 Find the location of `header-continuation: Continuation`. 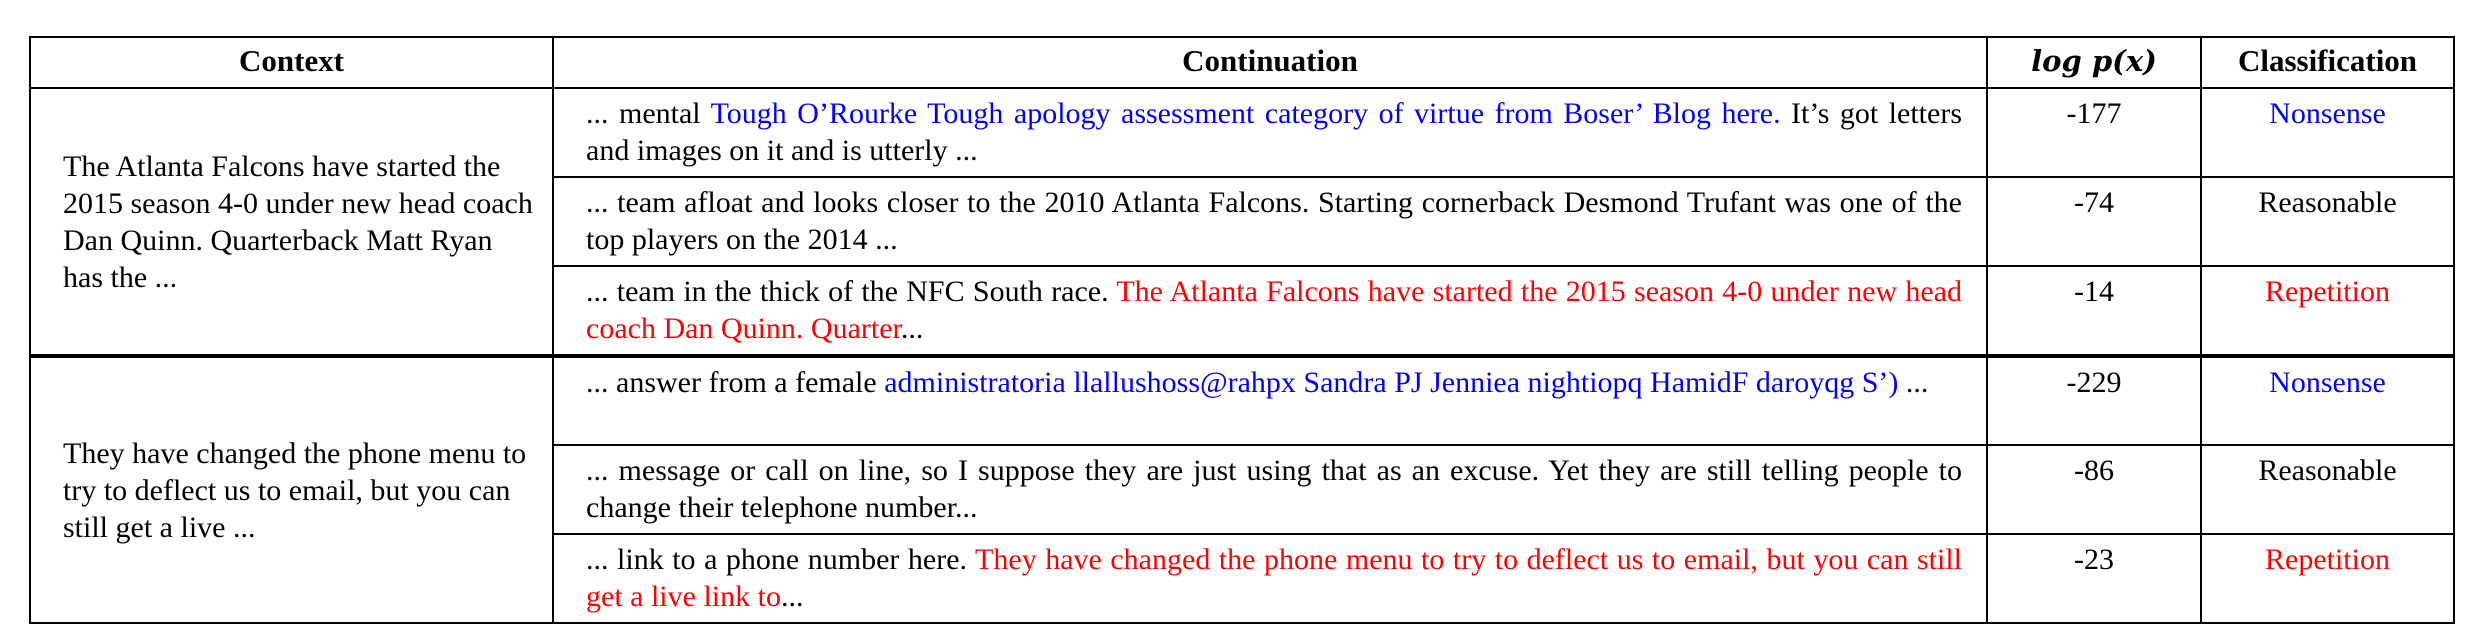

header-continuation: Continuation is located at coordinates (1270, 62).